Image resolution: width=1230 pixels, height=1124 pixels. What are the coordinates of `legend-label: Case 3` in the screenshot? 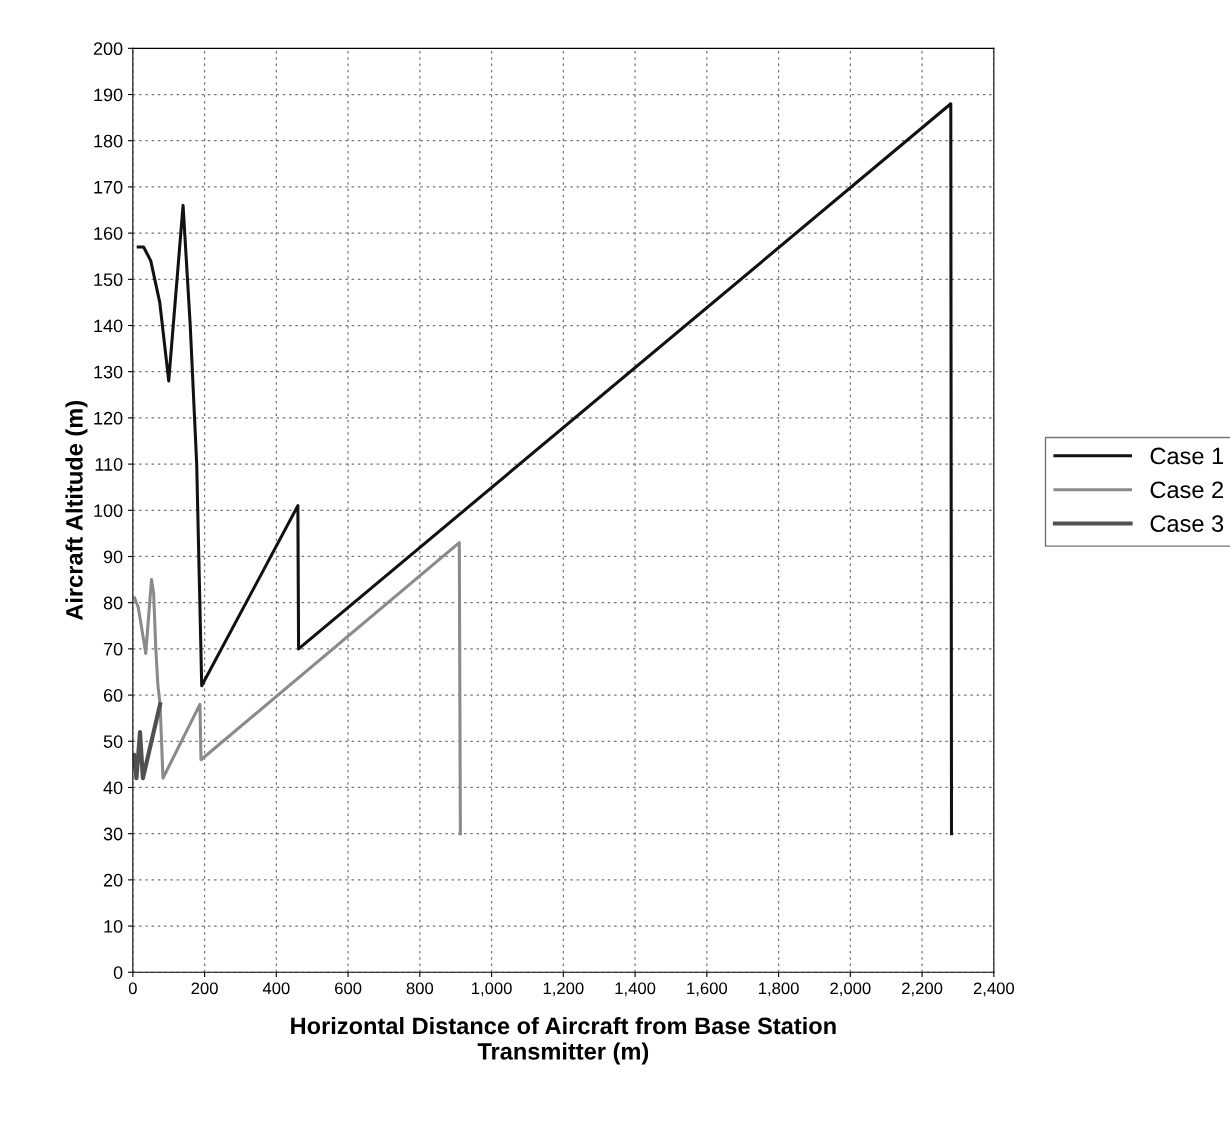 It's located at (1187, 523).